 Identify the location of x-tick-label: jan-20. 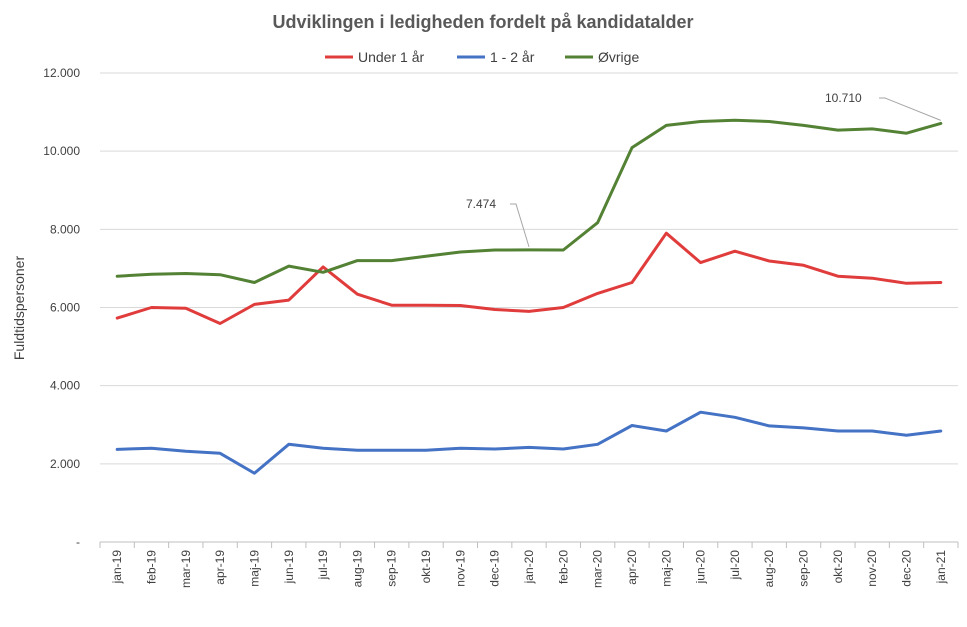
(529, 567).